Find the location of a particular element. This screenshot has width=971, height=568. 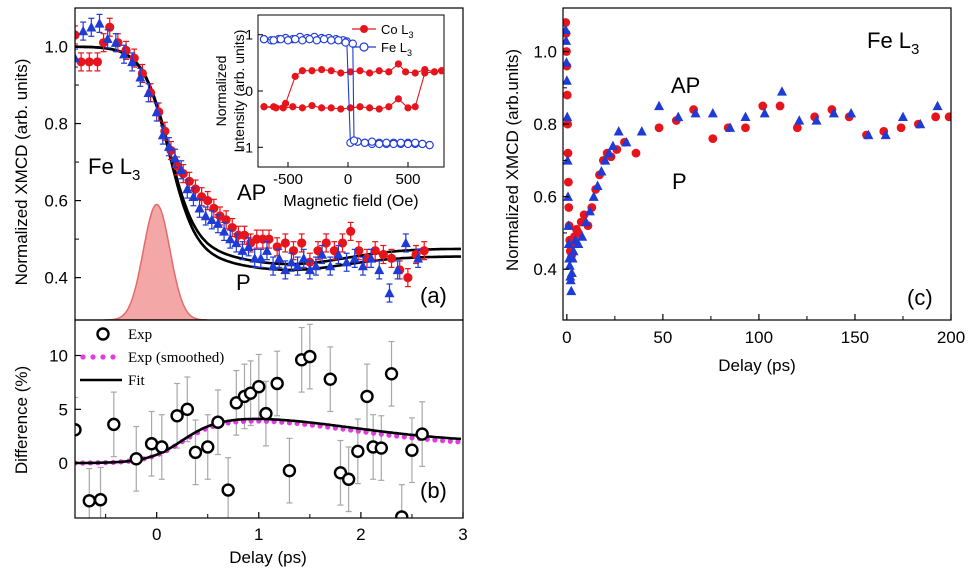

panel-b-ytick-label-0: 0 is located at coordinates (63, 463).